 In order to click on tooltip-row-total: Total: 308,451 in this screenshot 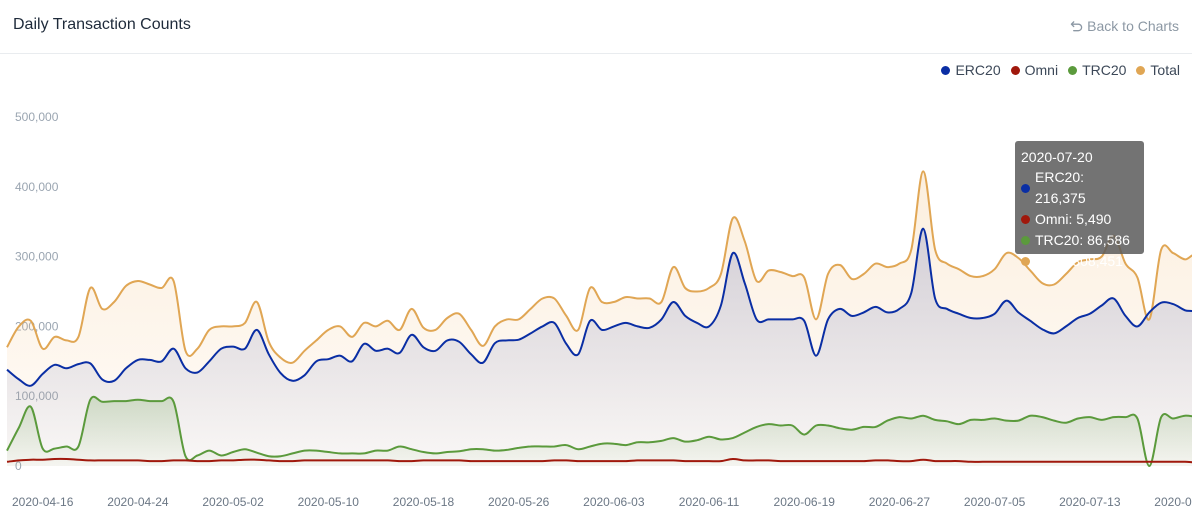, I will do `click(1079, 261)`.